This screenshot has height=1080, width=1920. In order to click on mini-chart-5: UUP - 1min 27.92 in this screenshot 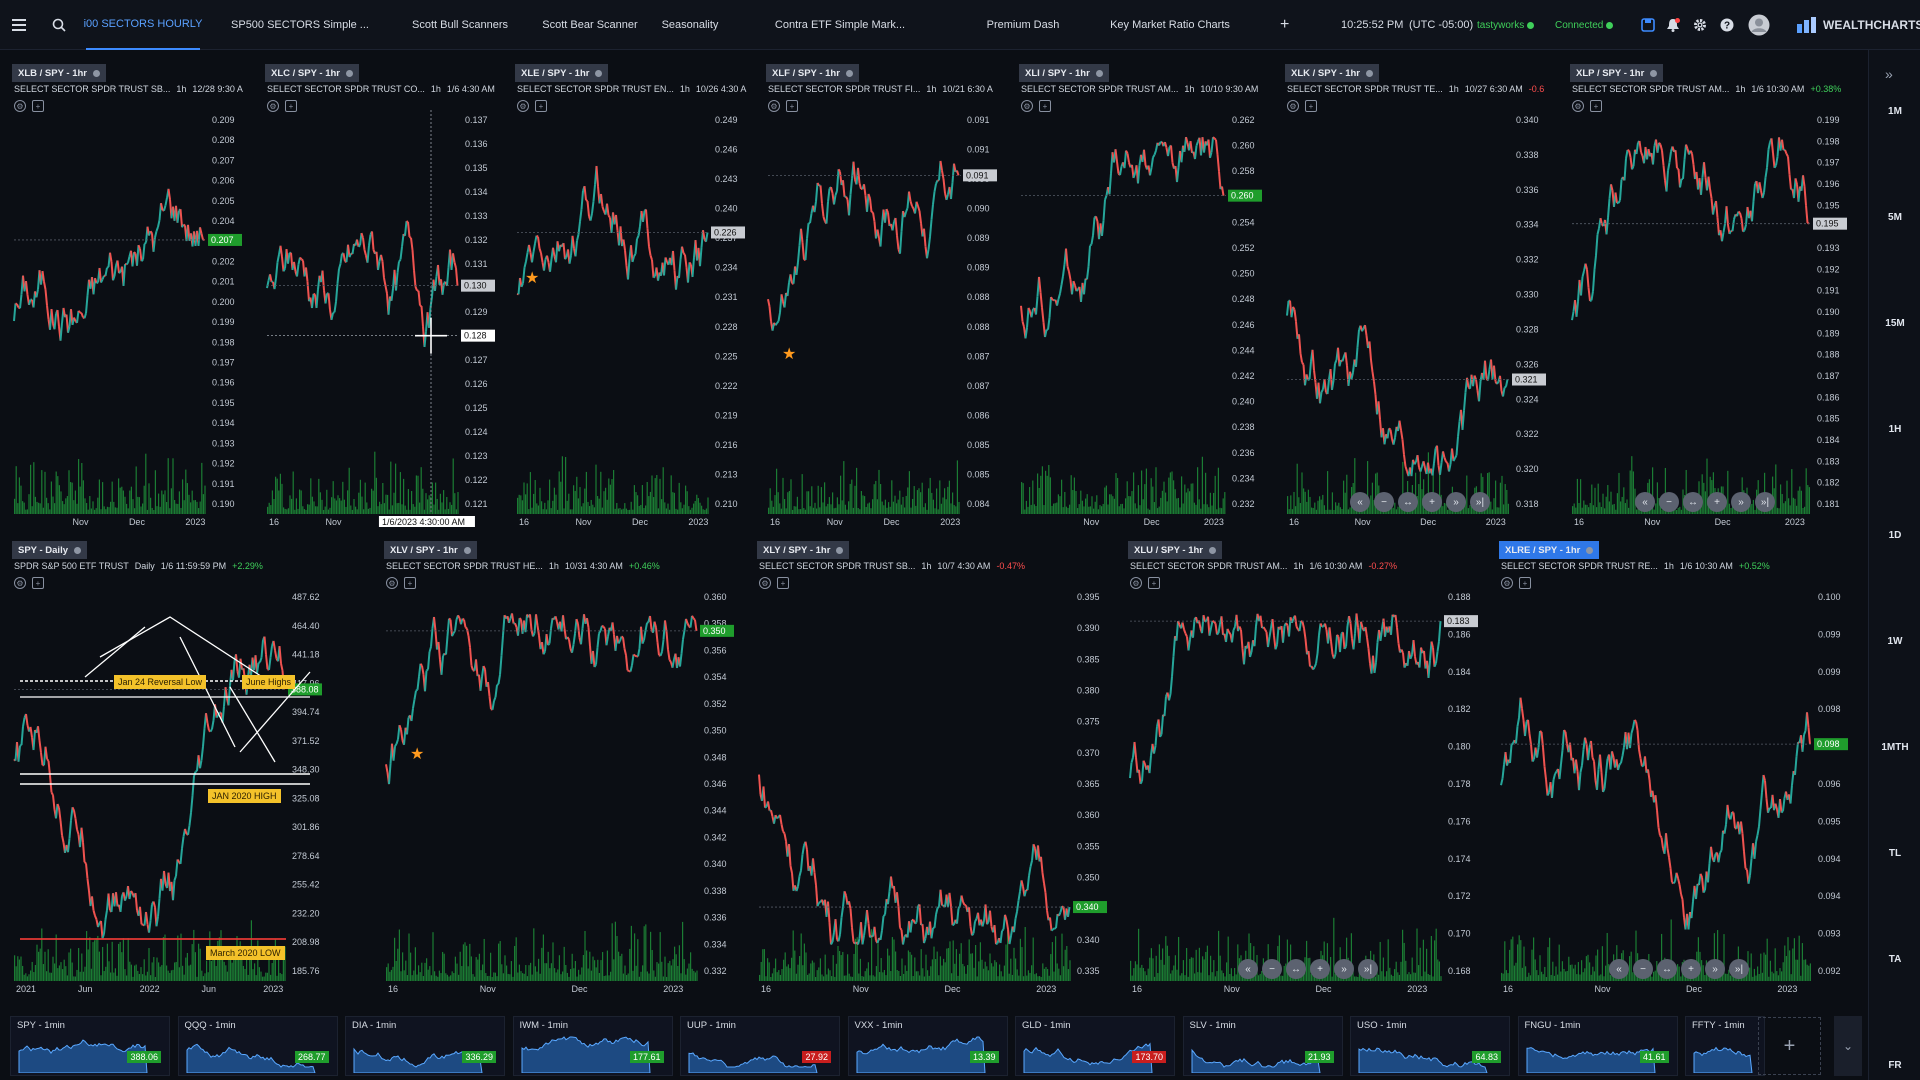, I will do `click(760, 1046)`.